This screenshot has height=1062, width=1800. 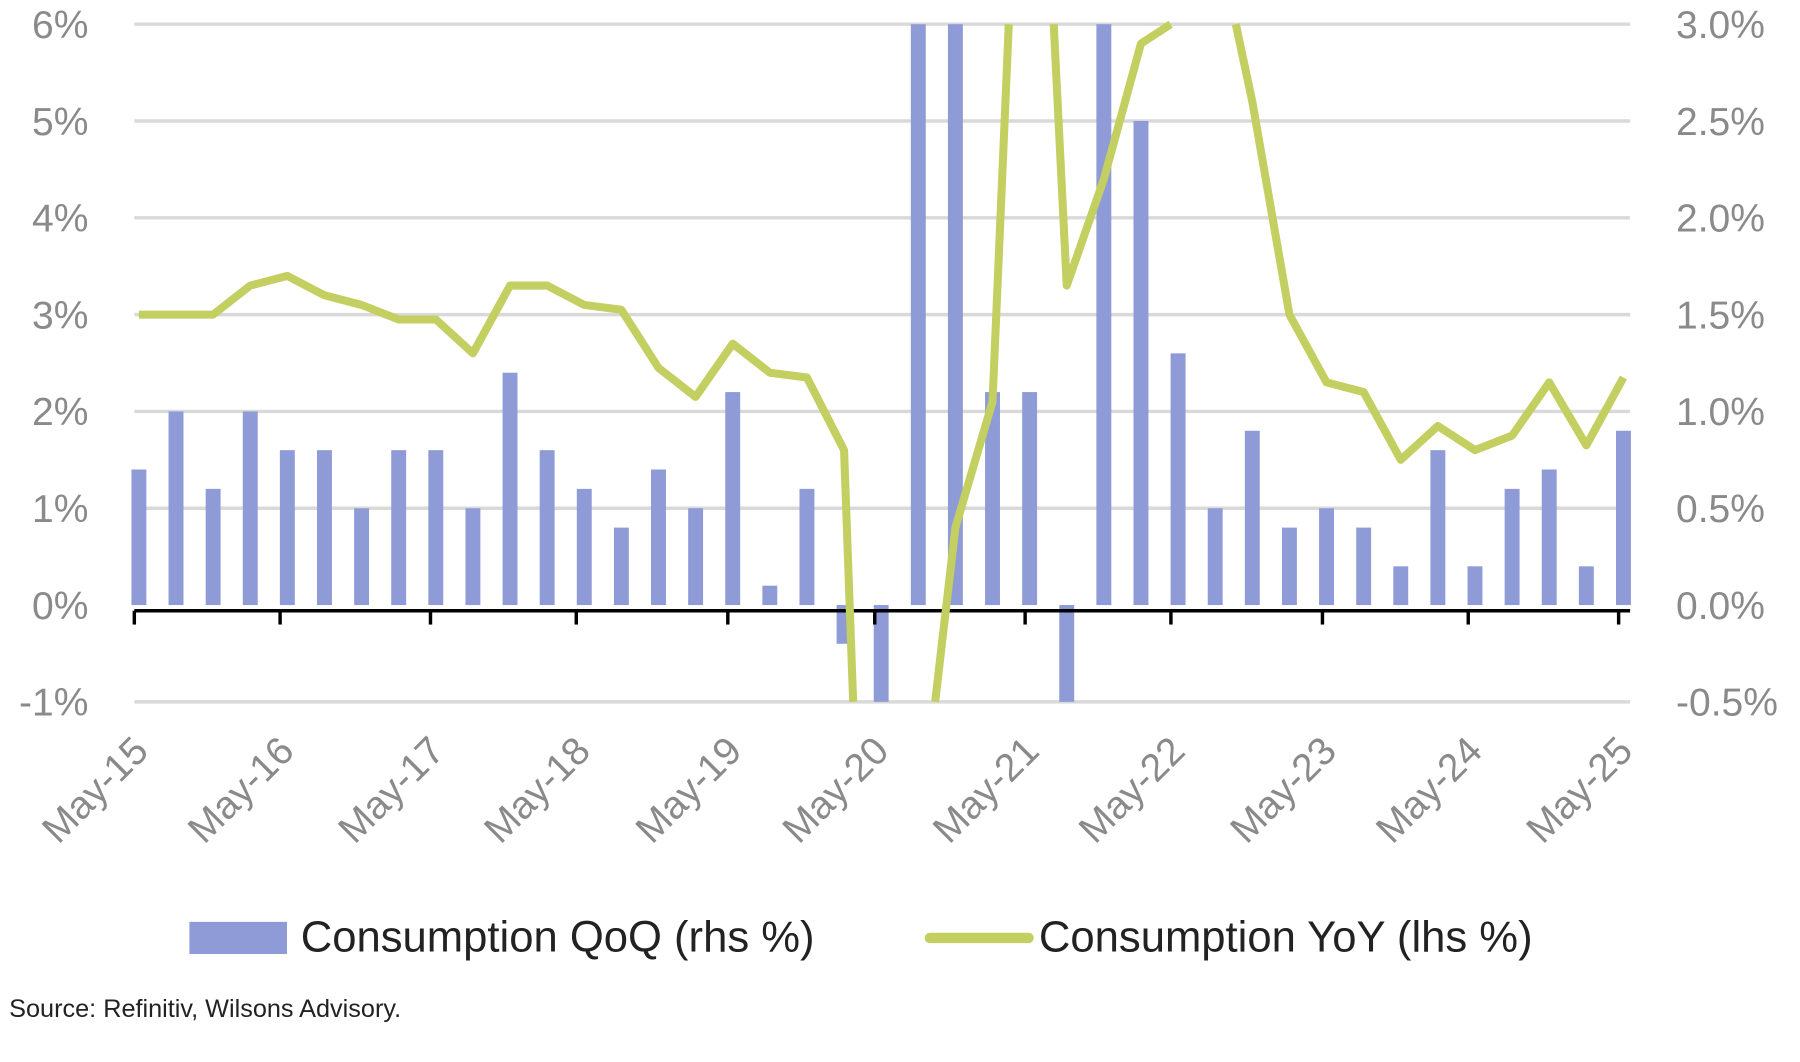 What do you see at coordinates (95, 790) in the screenshot?
I see `x-tick-label: May-15` at bounding box center [95, 790].